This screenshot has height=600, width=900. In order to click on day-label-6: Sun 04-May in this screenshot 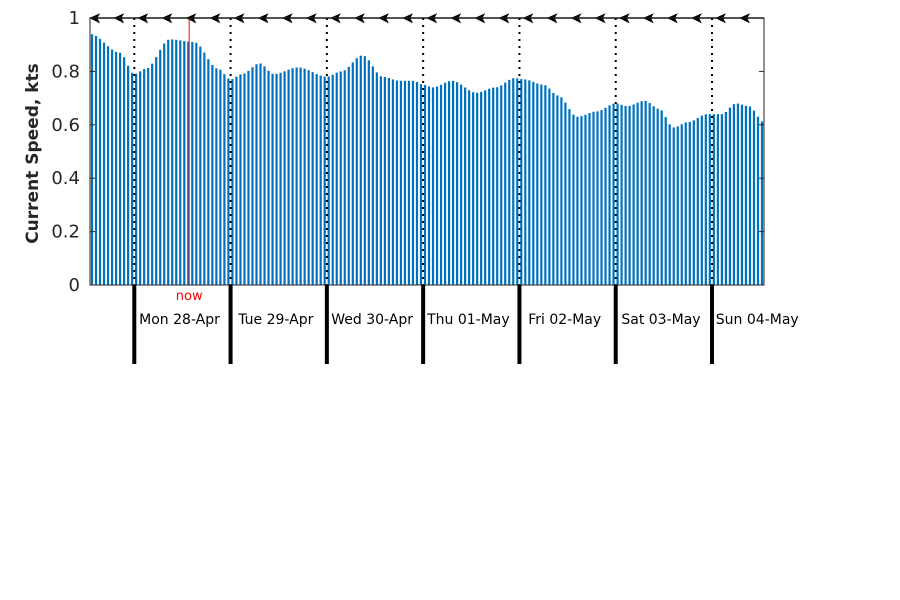, I will do `click(757, 320)`.